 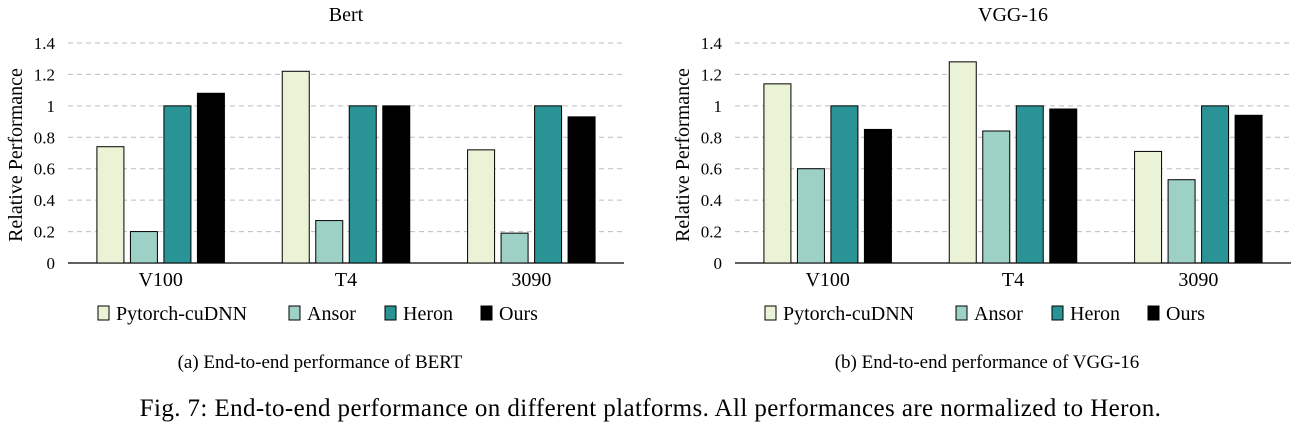 What do you see at coordinates (1013, 15) in the screenshot?
I see `chart-title: VGG-16` at bounding box center [1013, 15].